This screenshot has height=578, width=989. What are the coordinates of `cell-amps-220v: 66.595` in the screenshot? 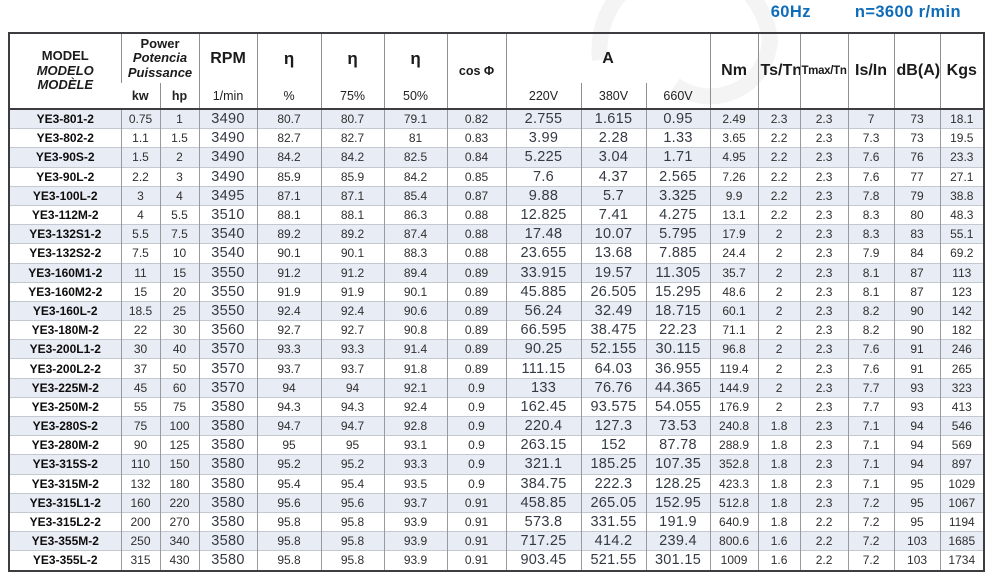 It's located at (543, 330).